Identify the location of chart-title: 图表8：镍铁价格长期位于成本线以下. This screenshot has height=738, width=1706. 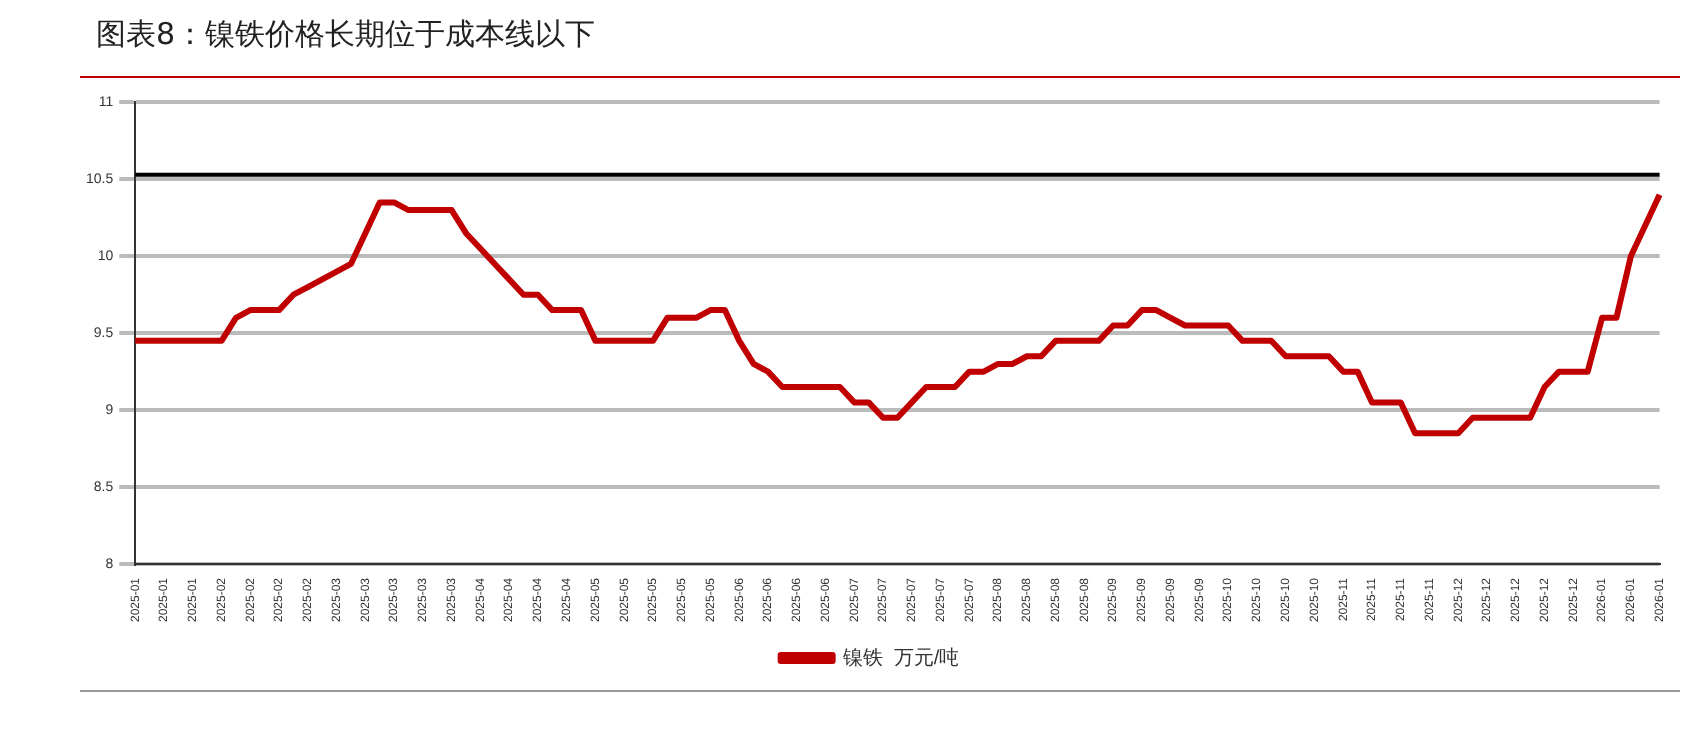
(346, 35).